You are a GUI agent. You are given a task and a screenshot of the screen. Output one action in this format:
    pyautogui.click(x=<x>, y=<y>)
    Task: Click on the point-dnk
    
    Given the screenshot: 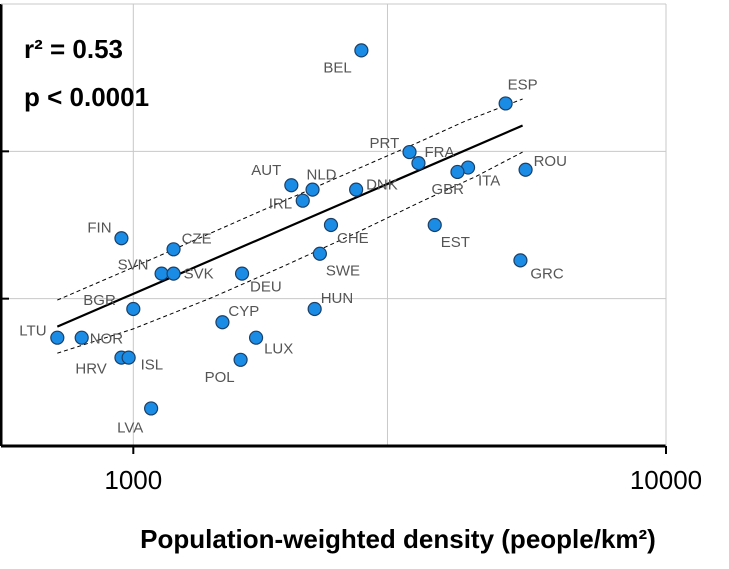 What is the action you would take?
    pyautogui.click(x=356, y=189)
    